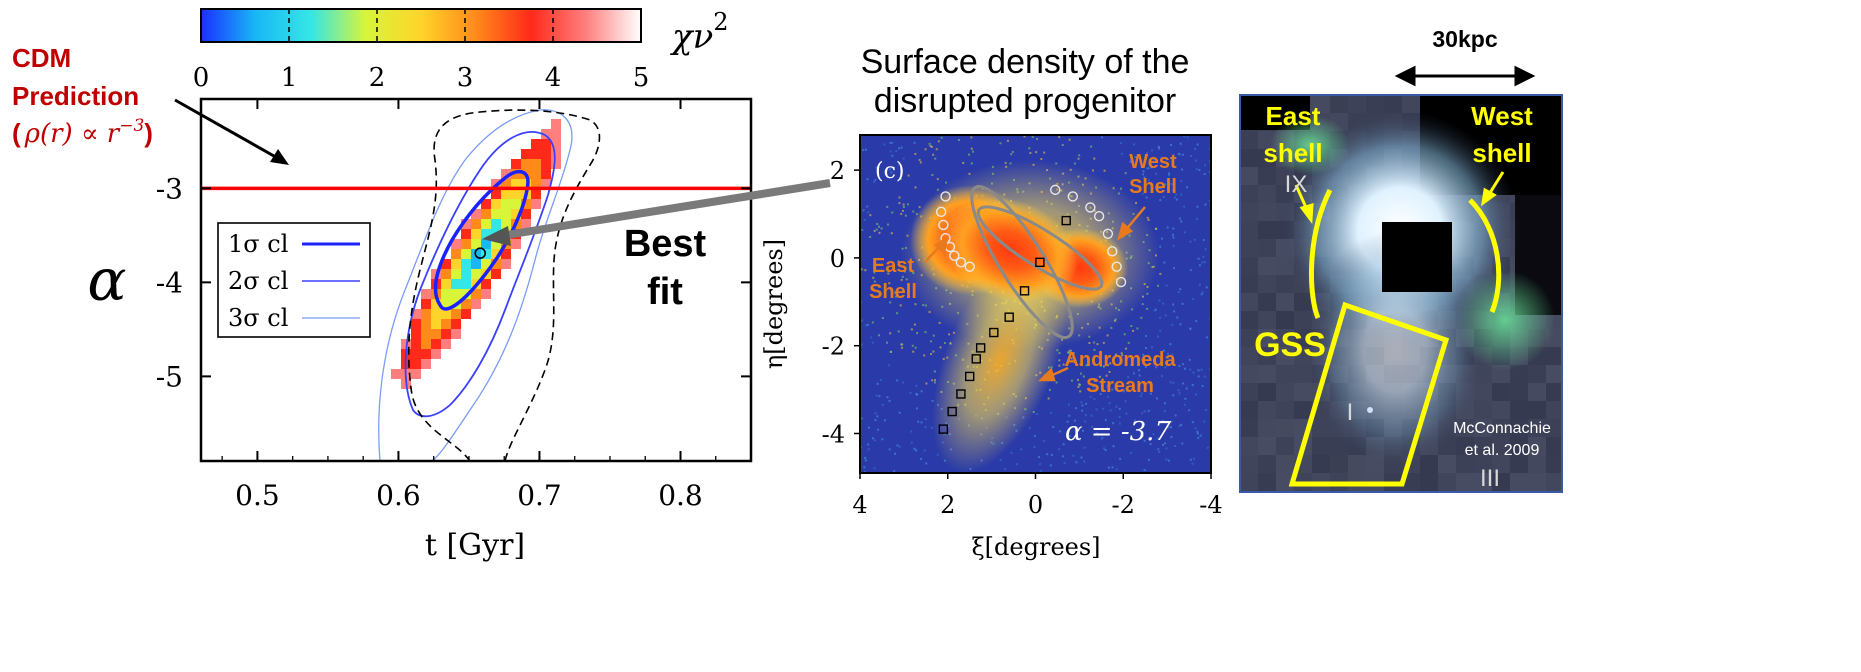 The width and height of the screenshot is (1861, 672). Describe the element at coordinates (1350, 412) in the screenshot. I see `field-label-i: I` at that location.